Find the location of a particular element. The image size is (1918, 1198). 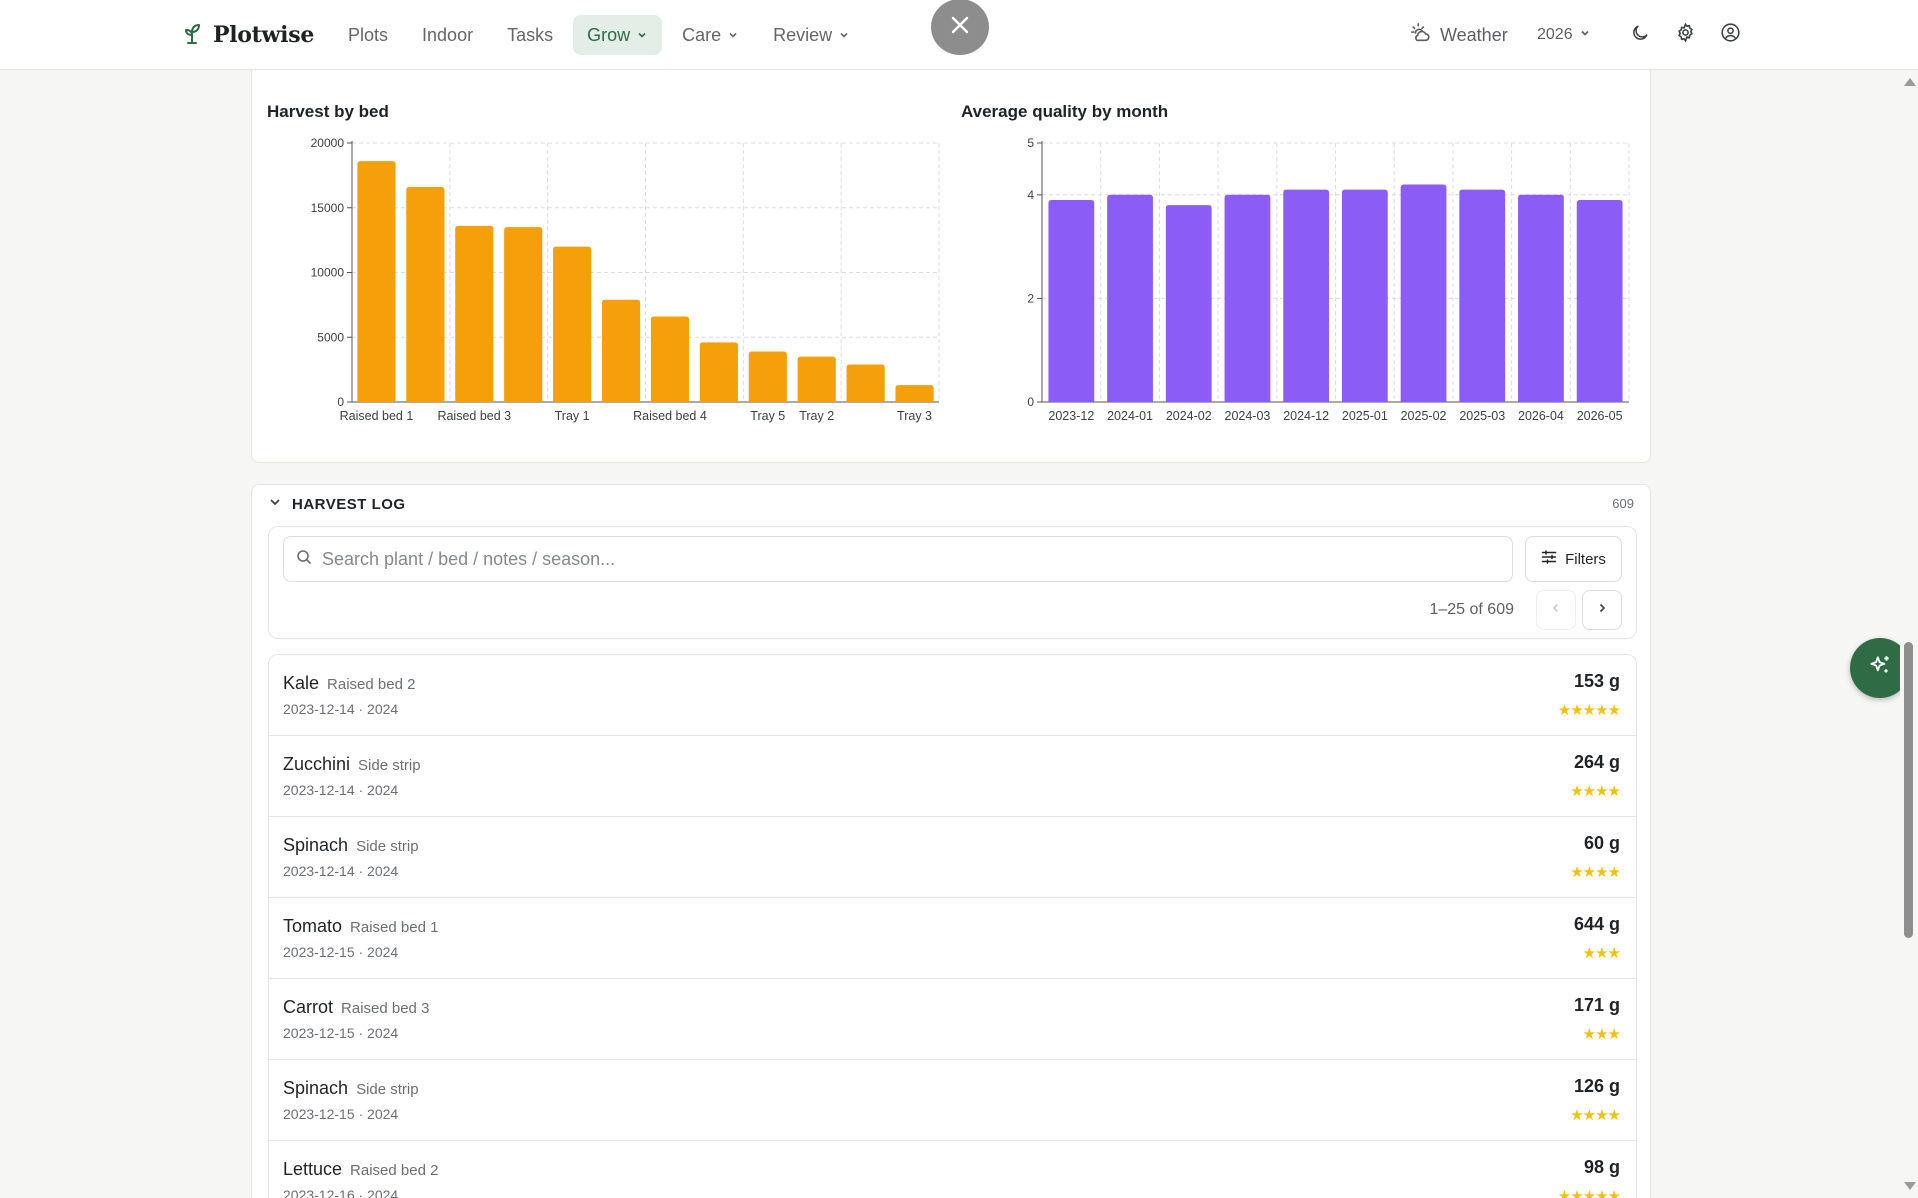

nav-item-tasks: Tasks is located at coordinates (530, 35).